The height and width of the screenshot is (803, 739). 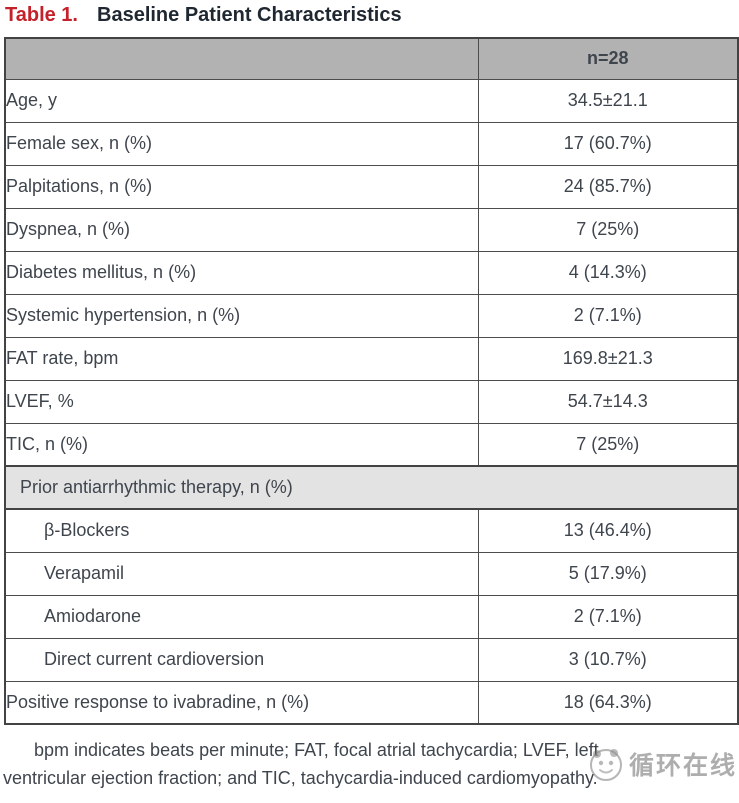 I want to click on table-row: FAT rate, bpm 169.8±21.3, so click(x=371, y=358).